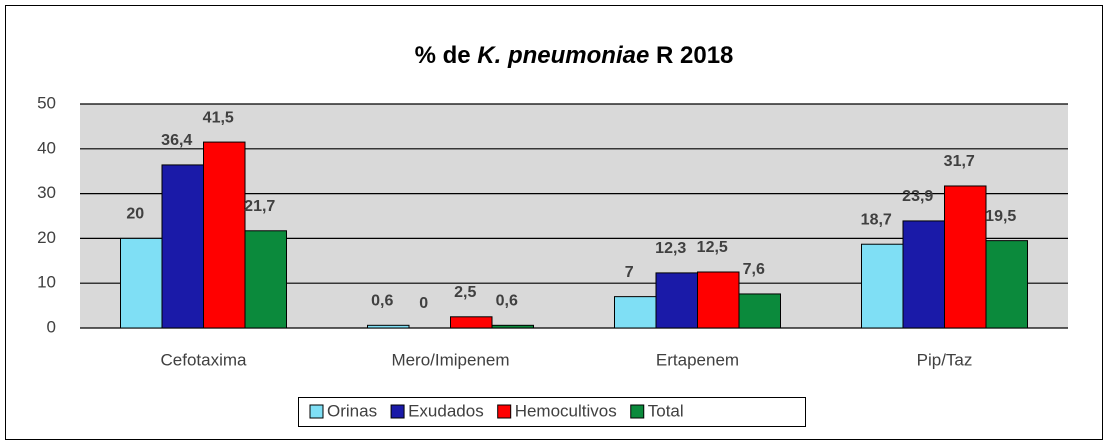  Describe the element at coordinates (446, 410) in the screenshot. I see `legend-label: Exudados` at that location.